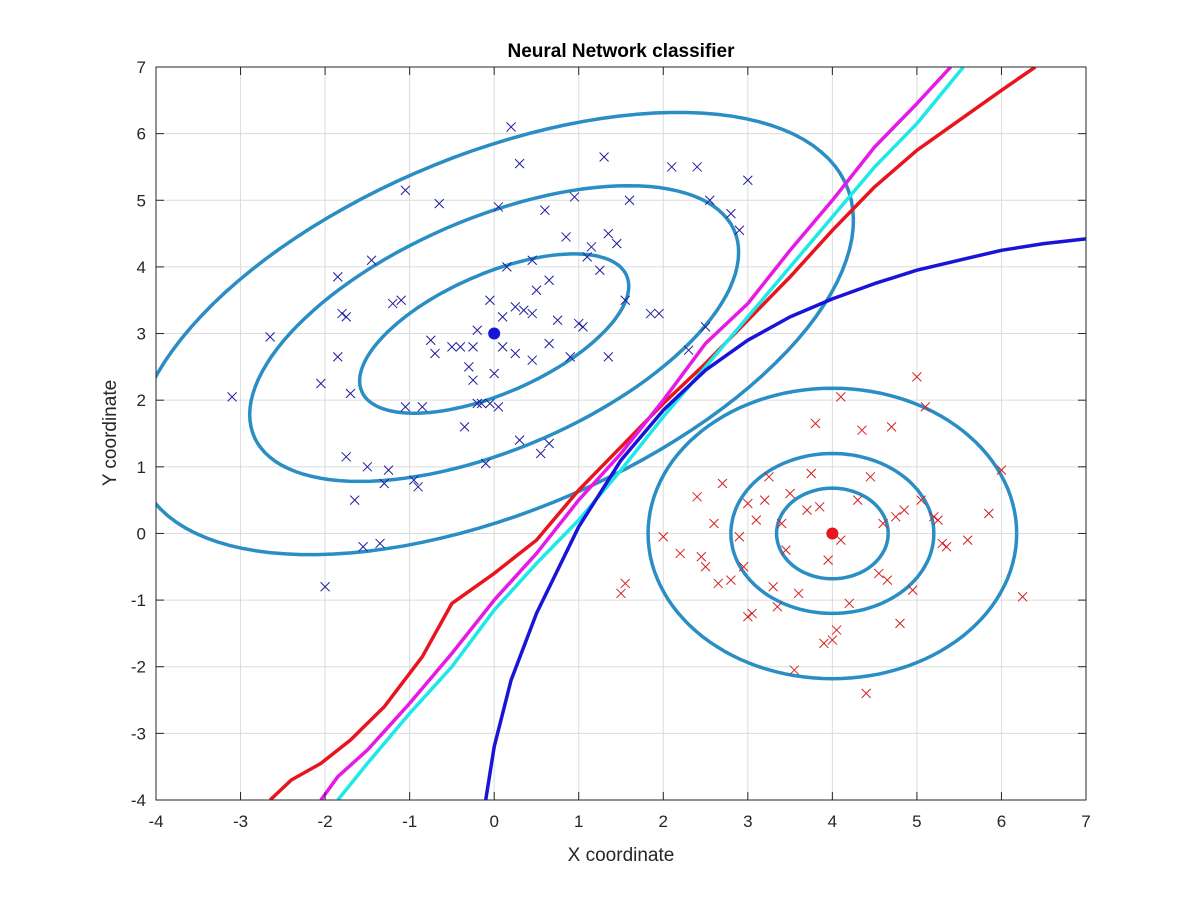  Describe the element at coordinates (138, 733) in the screenshot. I see `y-tick-label: -3` at that location.